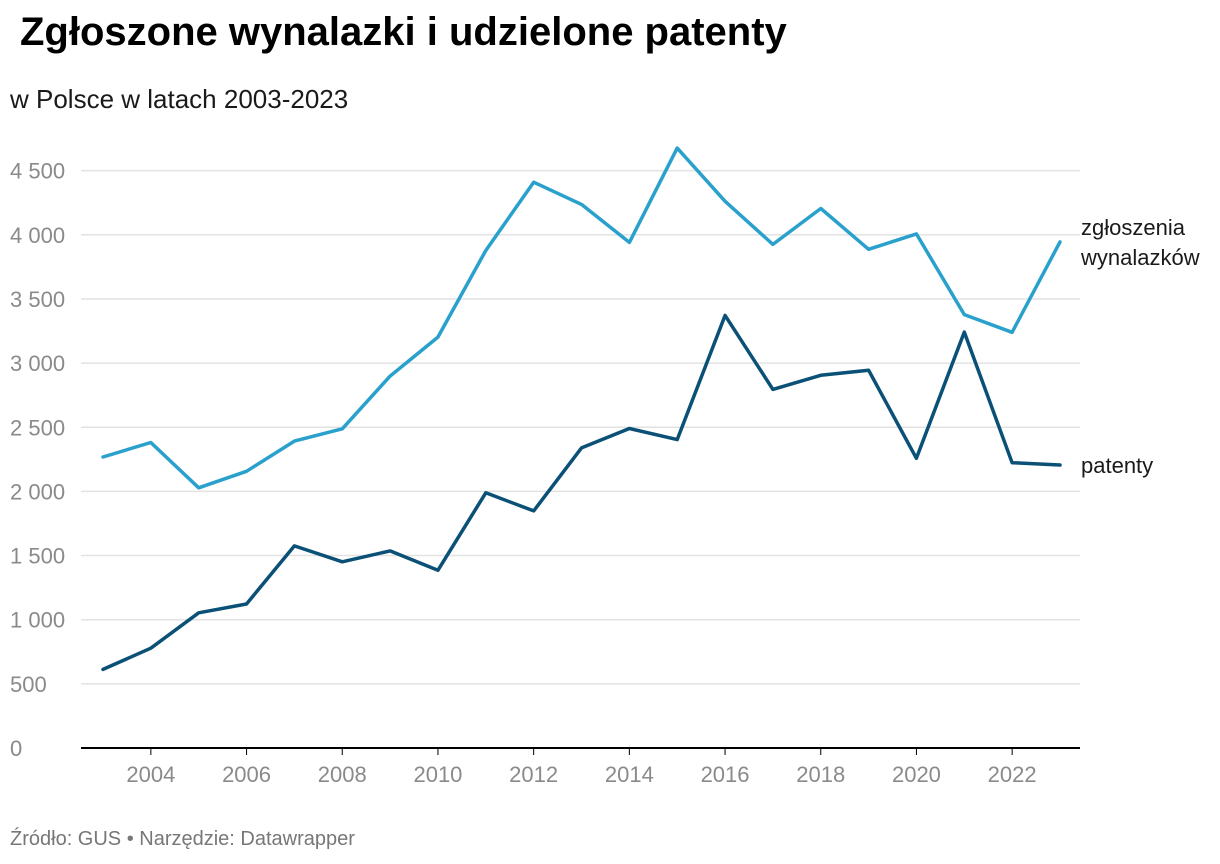 Image resolution: width=1220 pixels, height=864 pixels. What do you see at coordinates (725, 774) in the screenshot?
I see `x-tick-label: 2016` at bounding box center [725, 774].